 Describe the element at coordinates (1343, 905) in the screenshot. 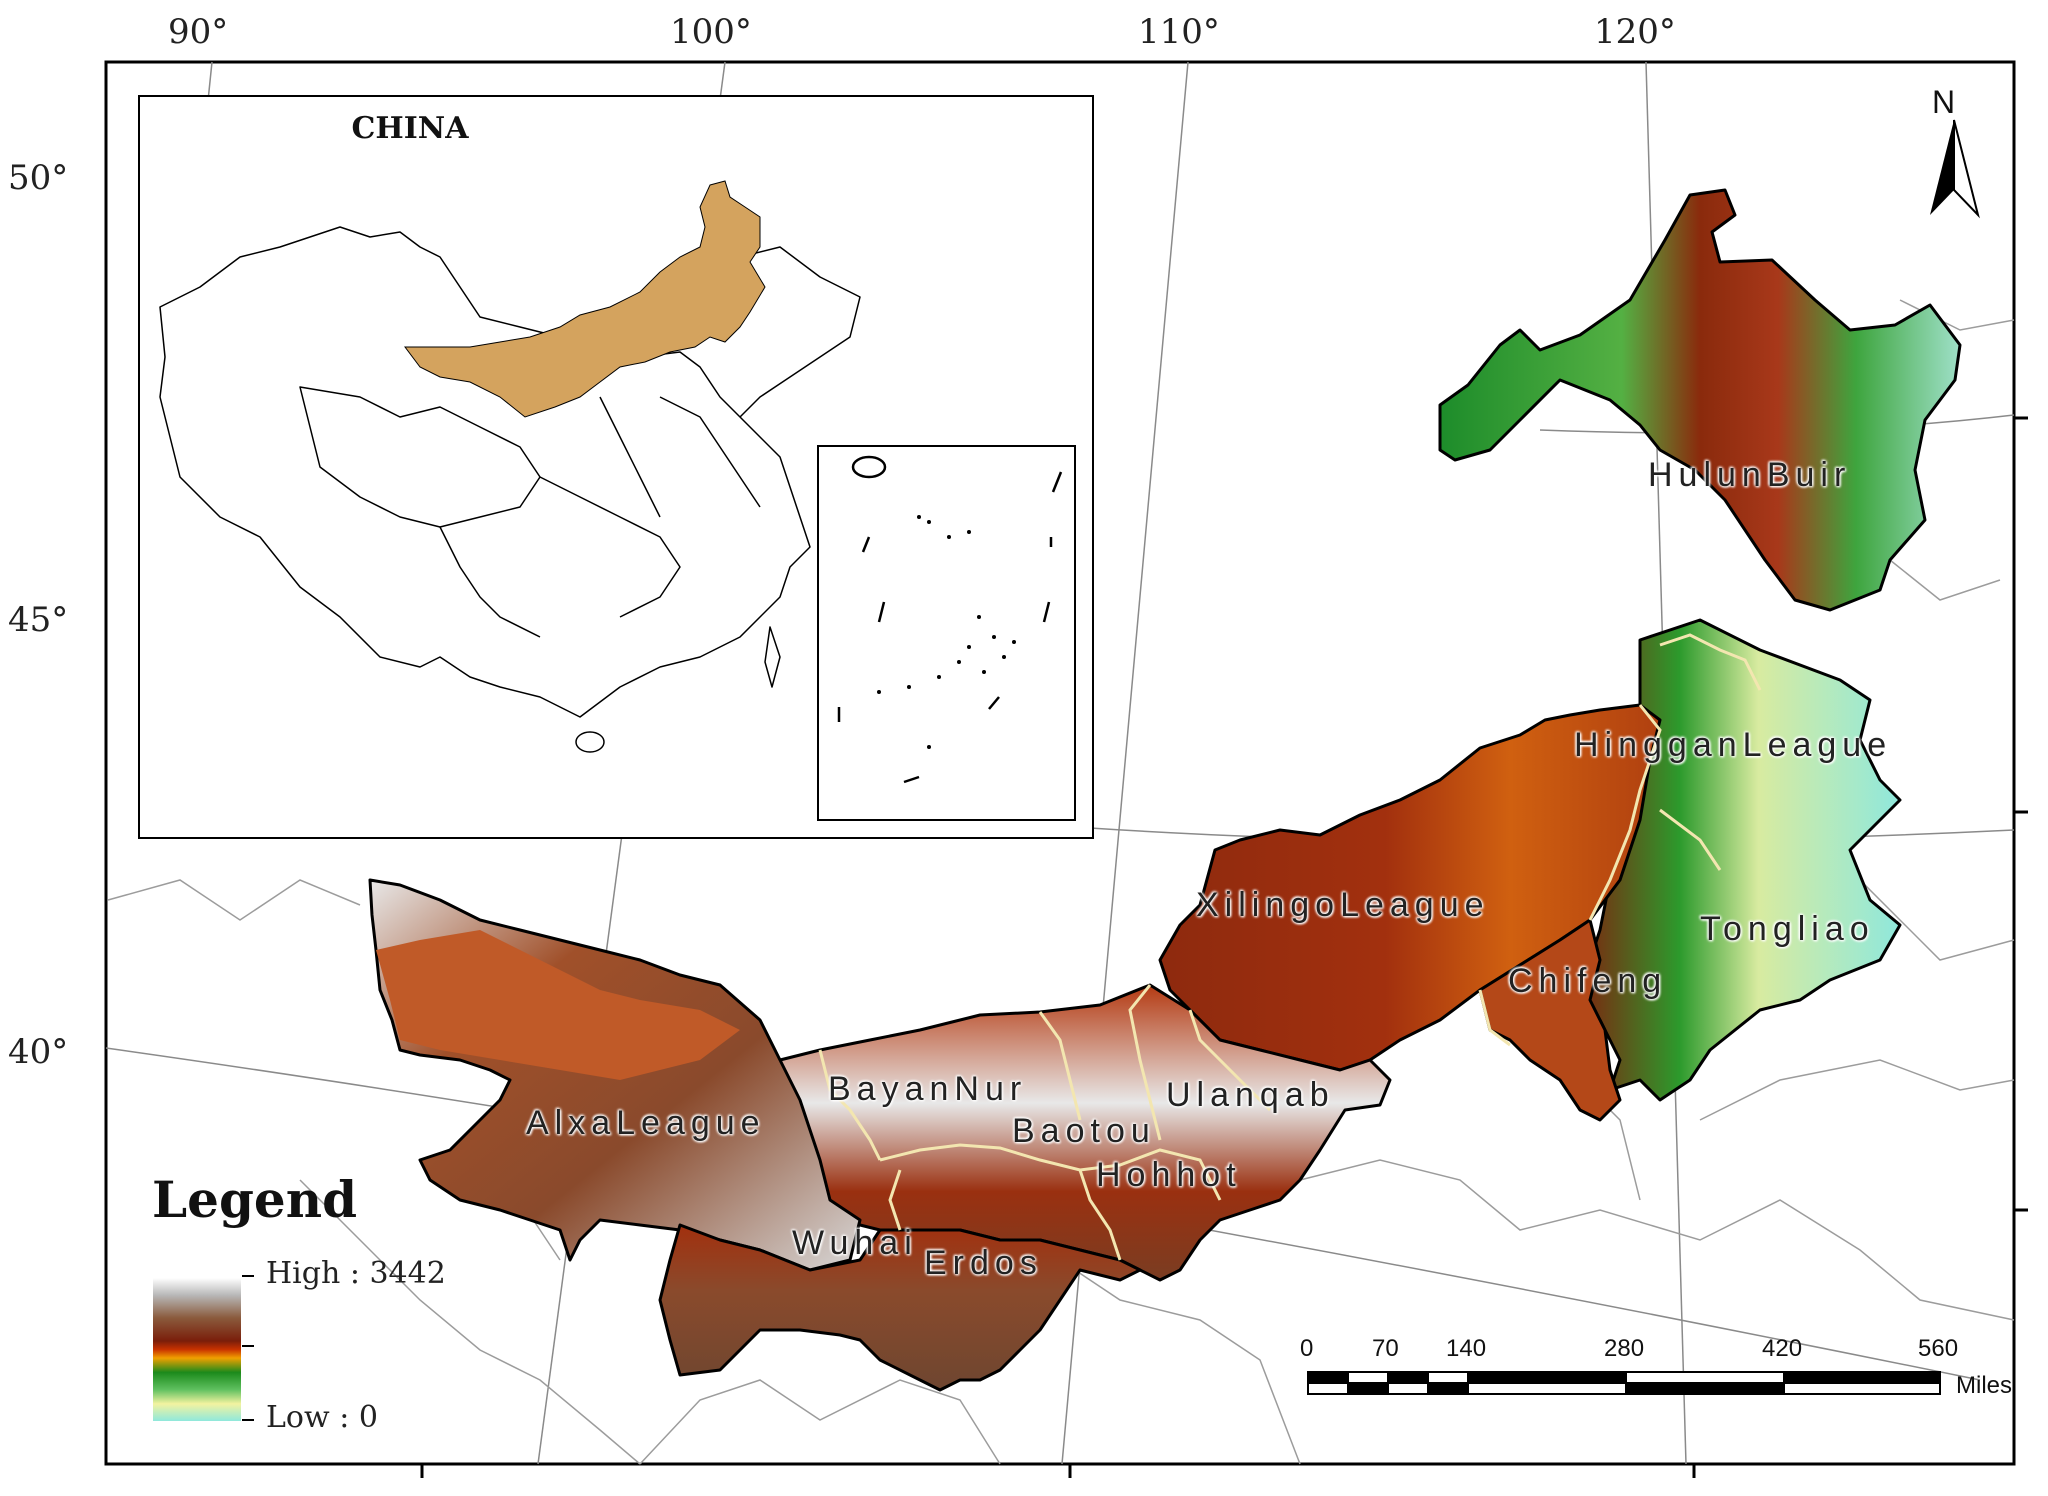

I see `region-label-xilingoleague: XilingoLeague` at that location.